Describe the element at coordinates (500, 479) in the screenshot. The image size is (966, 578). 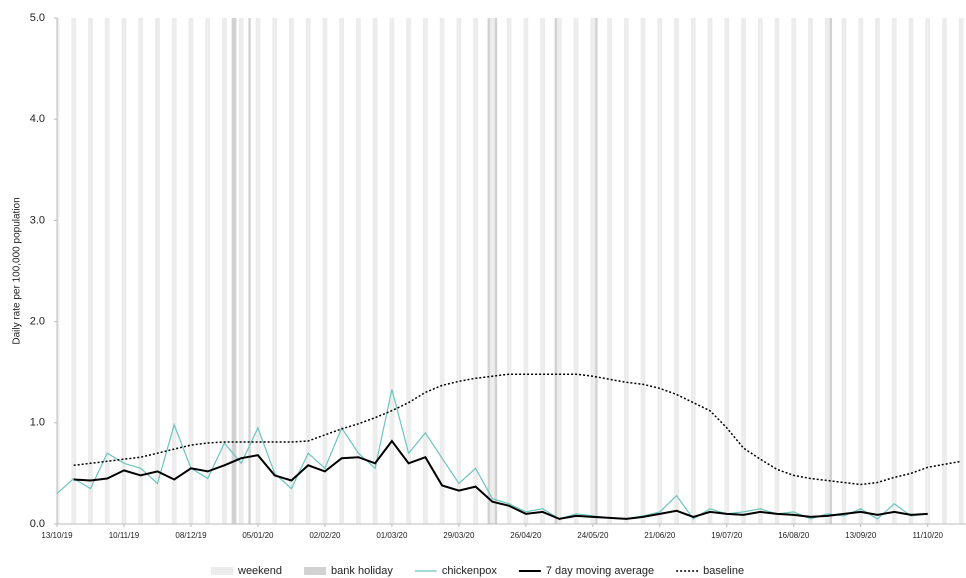
I see `series-line` at that location.